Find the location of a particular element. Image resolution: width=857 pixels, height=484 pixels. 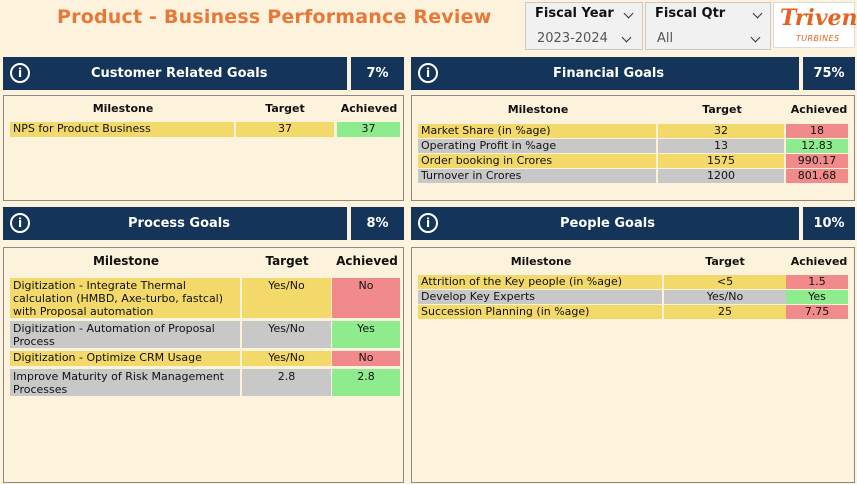

table-cell-achieved: 2.8 is located at coordinates (366, 382).